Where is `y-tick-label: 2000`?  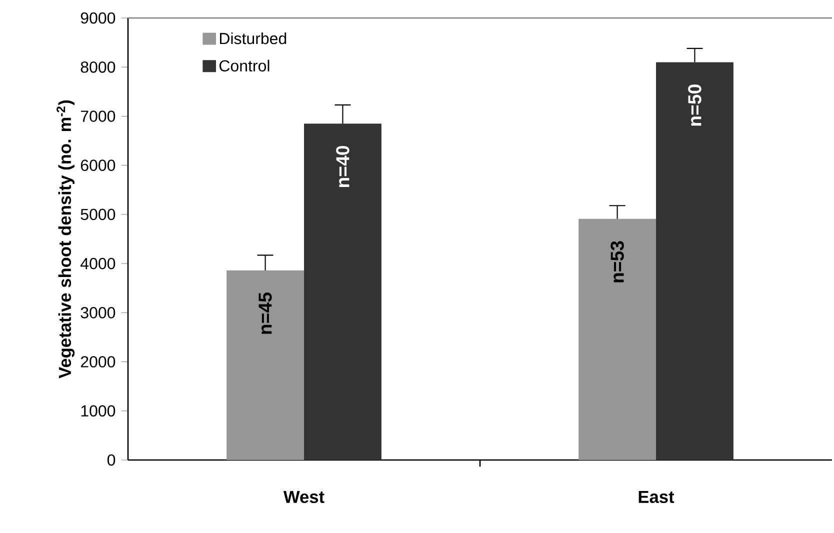 y-tick-label: 2000 is located at coordinates (98, 362).